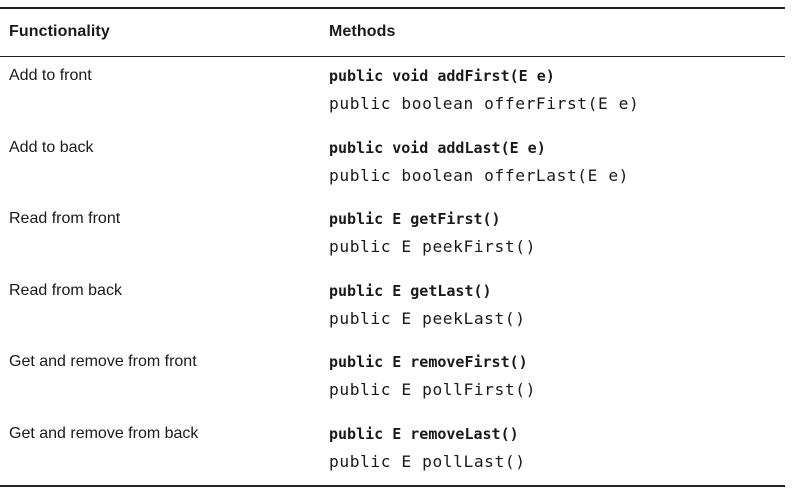 The width and height of the screenshot is (793, 497). What do you see at coordinates (432, 389) in the screenshot?
I see `method-secondary: public E pollFirst()` at bounding box center [432, 389].